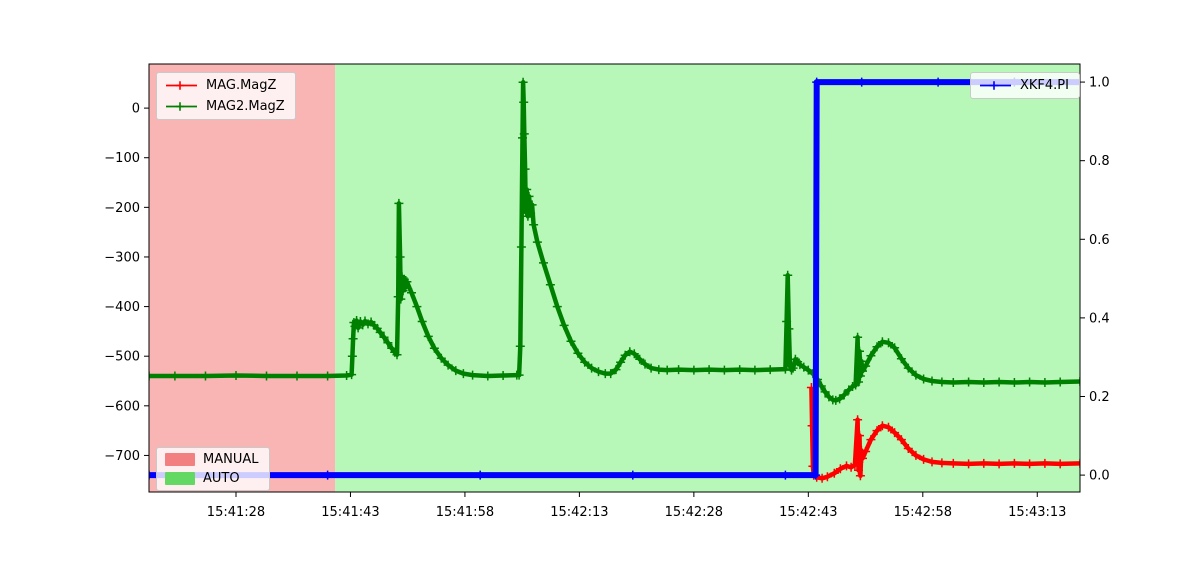 This screenshot has height=562, width=1200. What do you see at coordinates (242, 278) in the screenshot?
I see `mode-span-manual` at bounding box center [242, 278].